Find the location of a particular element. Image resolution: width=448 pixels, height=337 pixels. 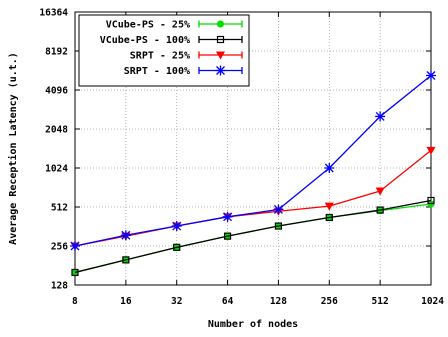

x-tick-label: 512 is located at coordinates (380, 301).